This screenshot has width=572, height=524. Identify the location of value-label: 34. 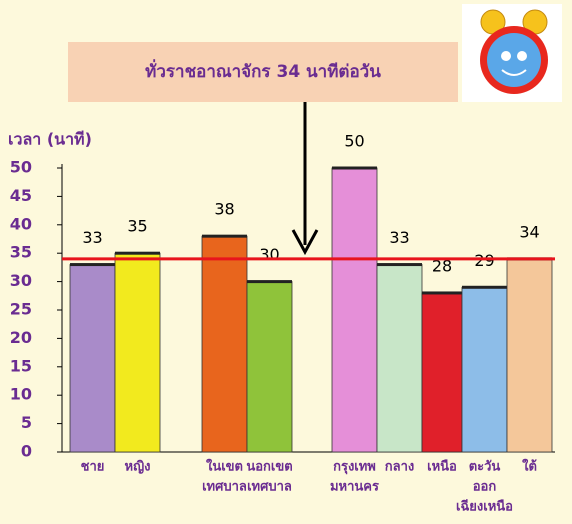
(529, 231).